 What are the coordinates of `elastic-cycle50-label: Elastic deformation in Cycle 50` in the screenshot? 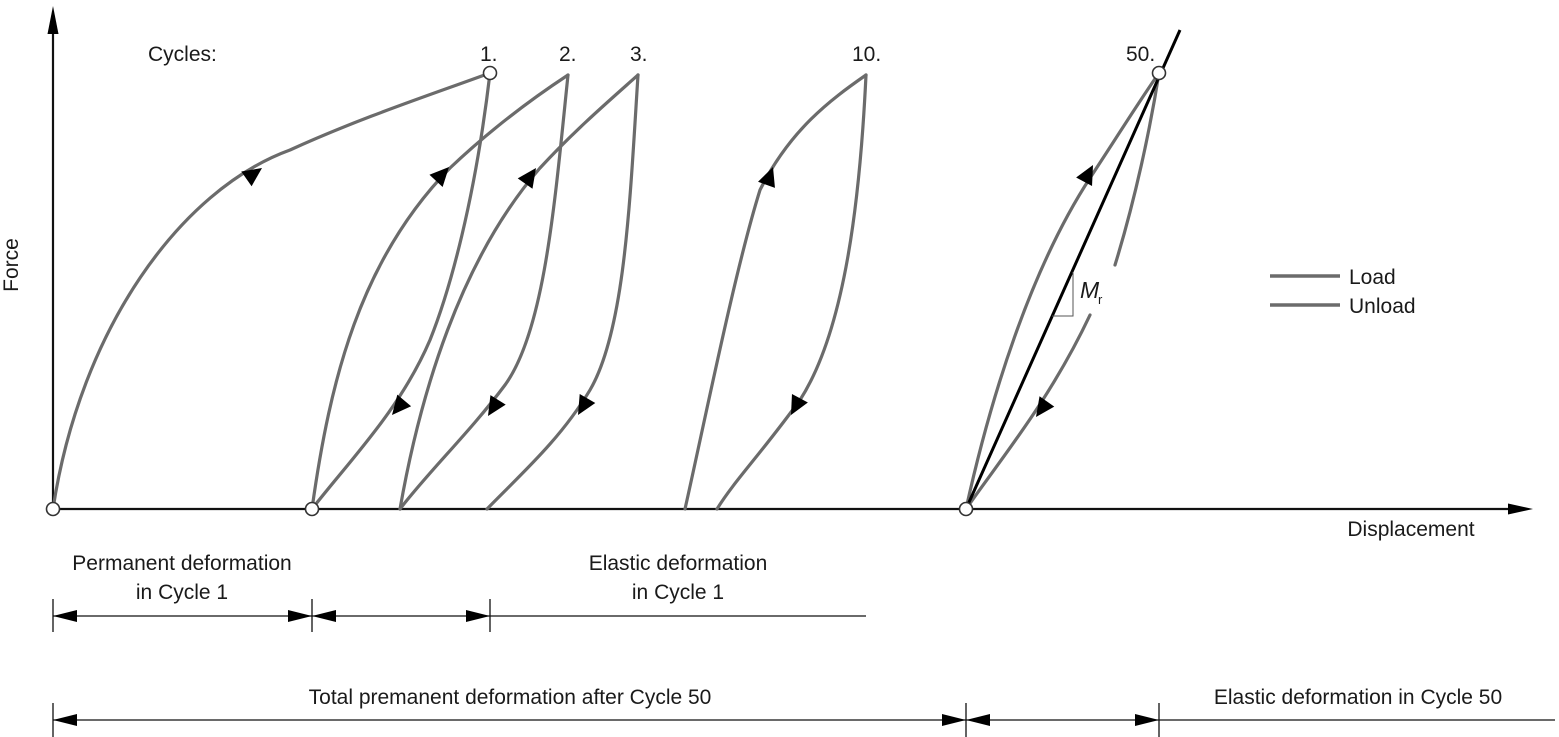 It's located at (1358, 697).